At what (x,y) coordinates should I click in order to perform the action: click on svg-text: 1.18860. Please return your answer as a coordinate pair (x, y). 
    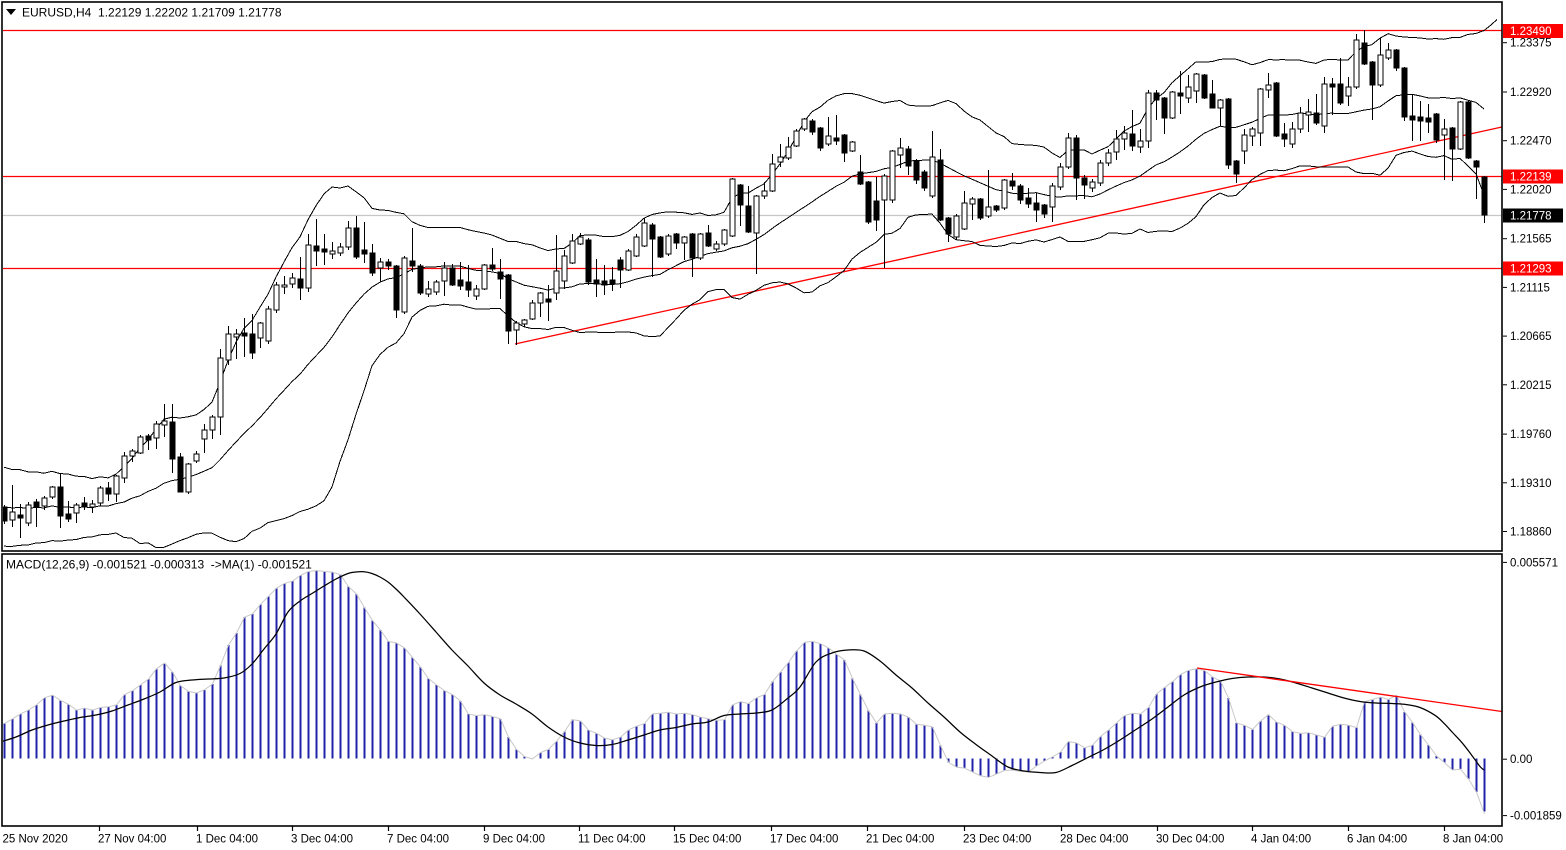
    Looking at the image, I should click on (1531, 533).